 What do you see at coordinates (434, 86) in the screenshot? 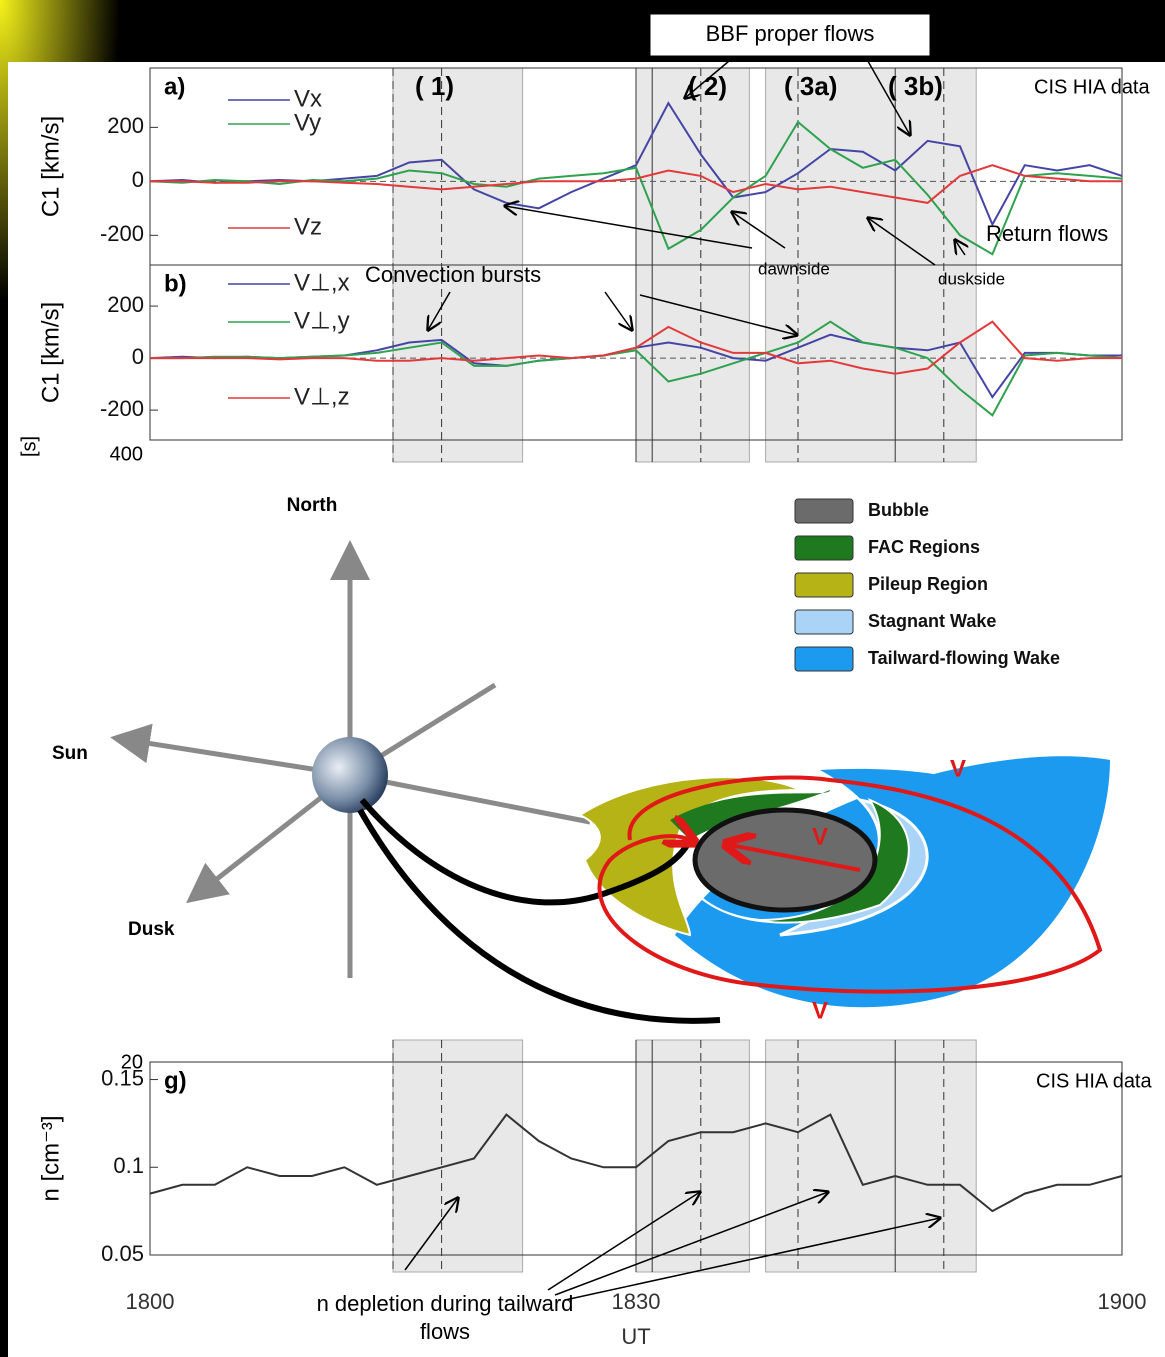
I see `interval-label: ( 1)` at bounding box center [434, 86].